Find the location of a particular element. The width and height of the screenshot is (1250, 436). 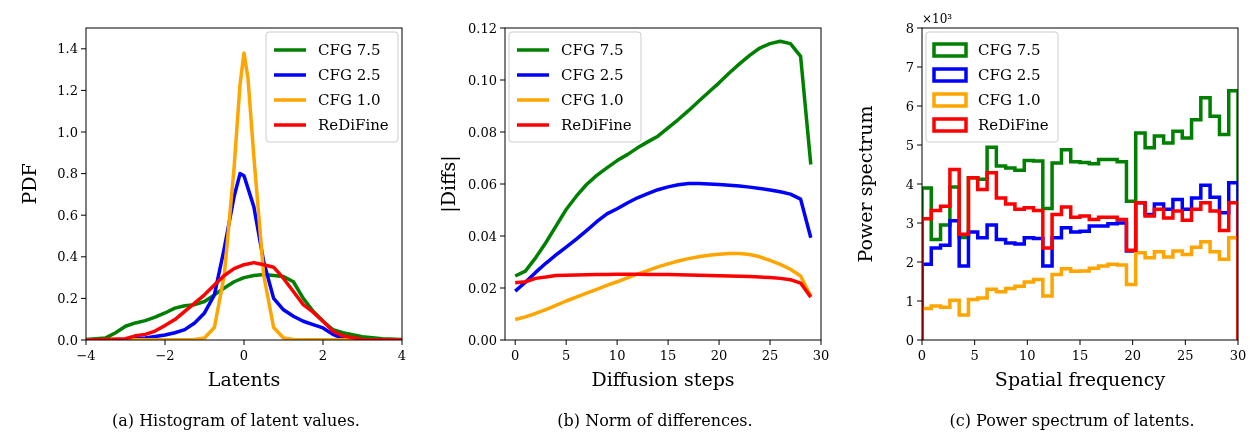

y-tick-label: 0.0 is located at coordinates (67, 340).